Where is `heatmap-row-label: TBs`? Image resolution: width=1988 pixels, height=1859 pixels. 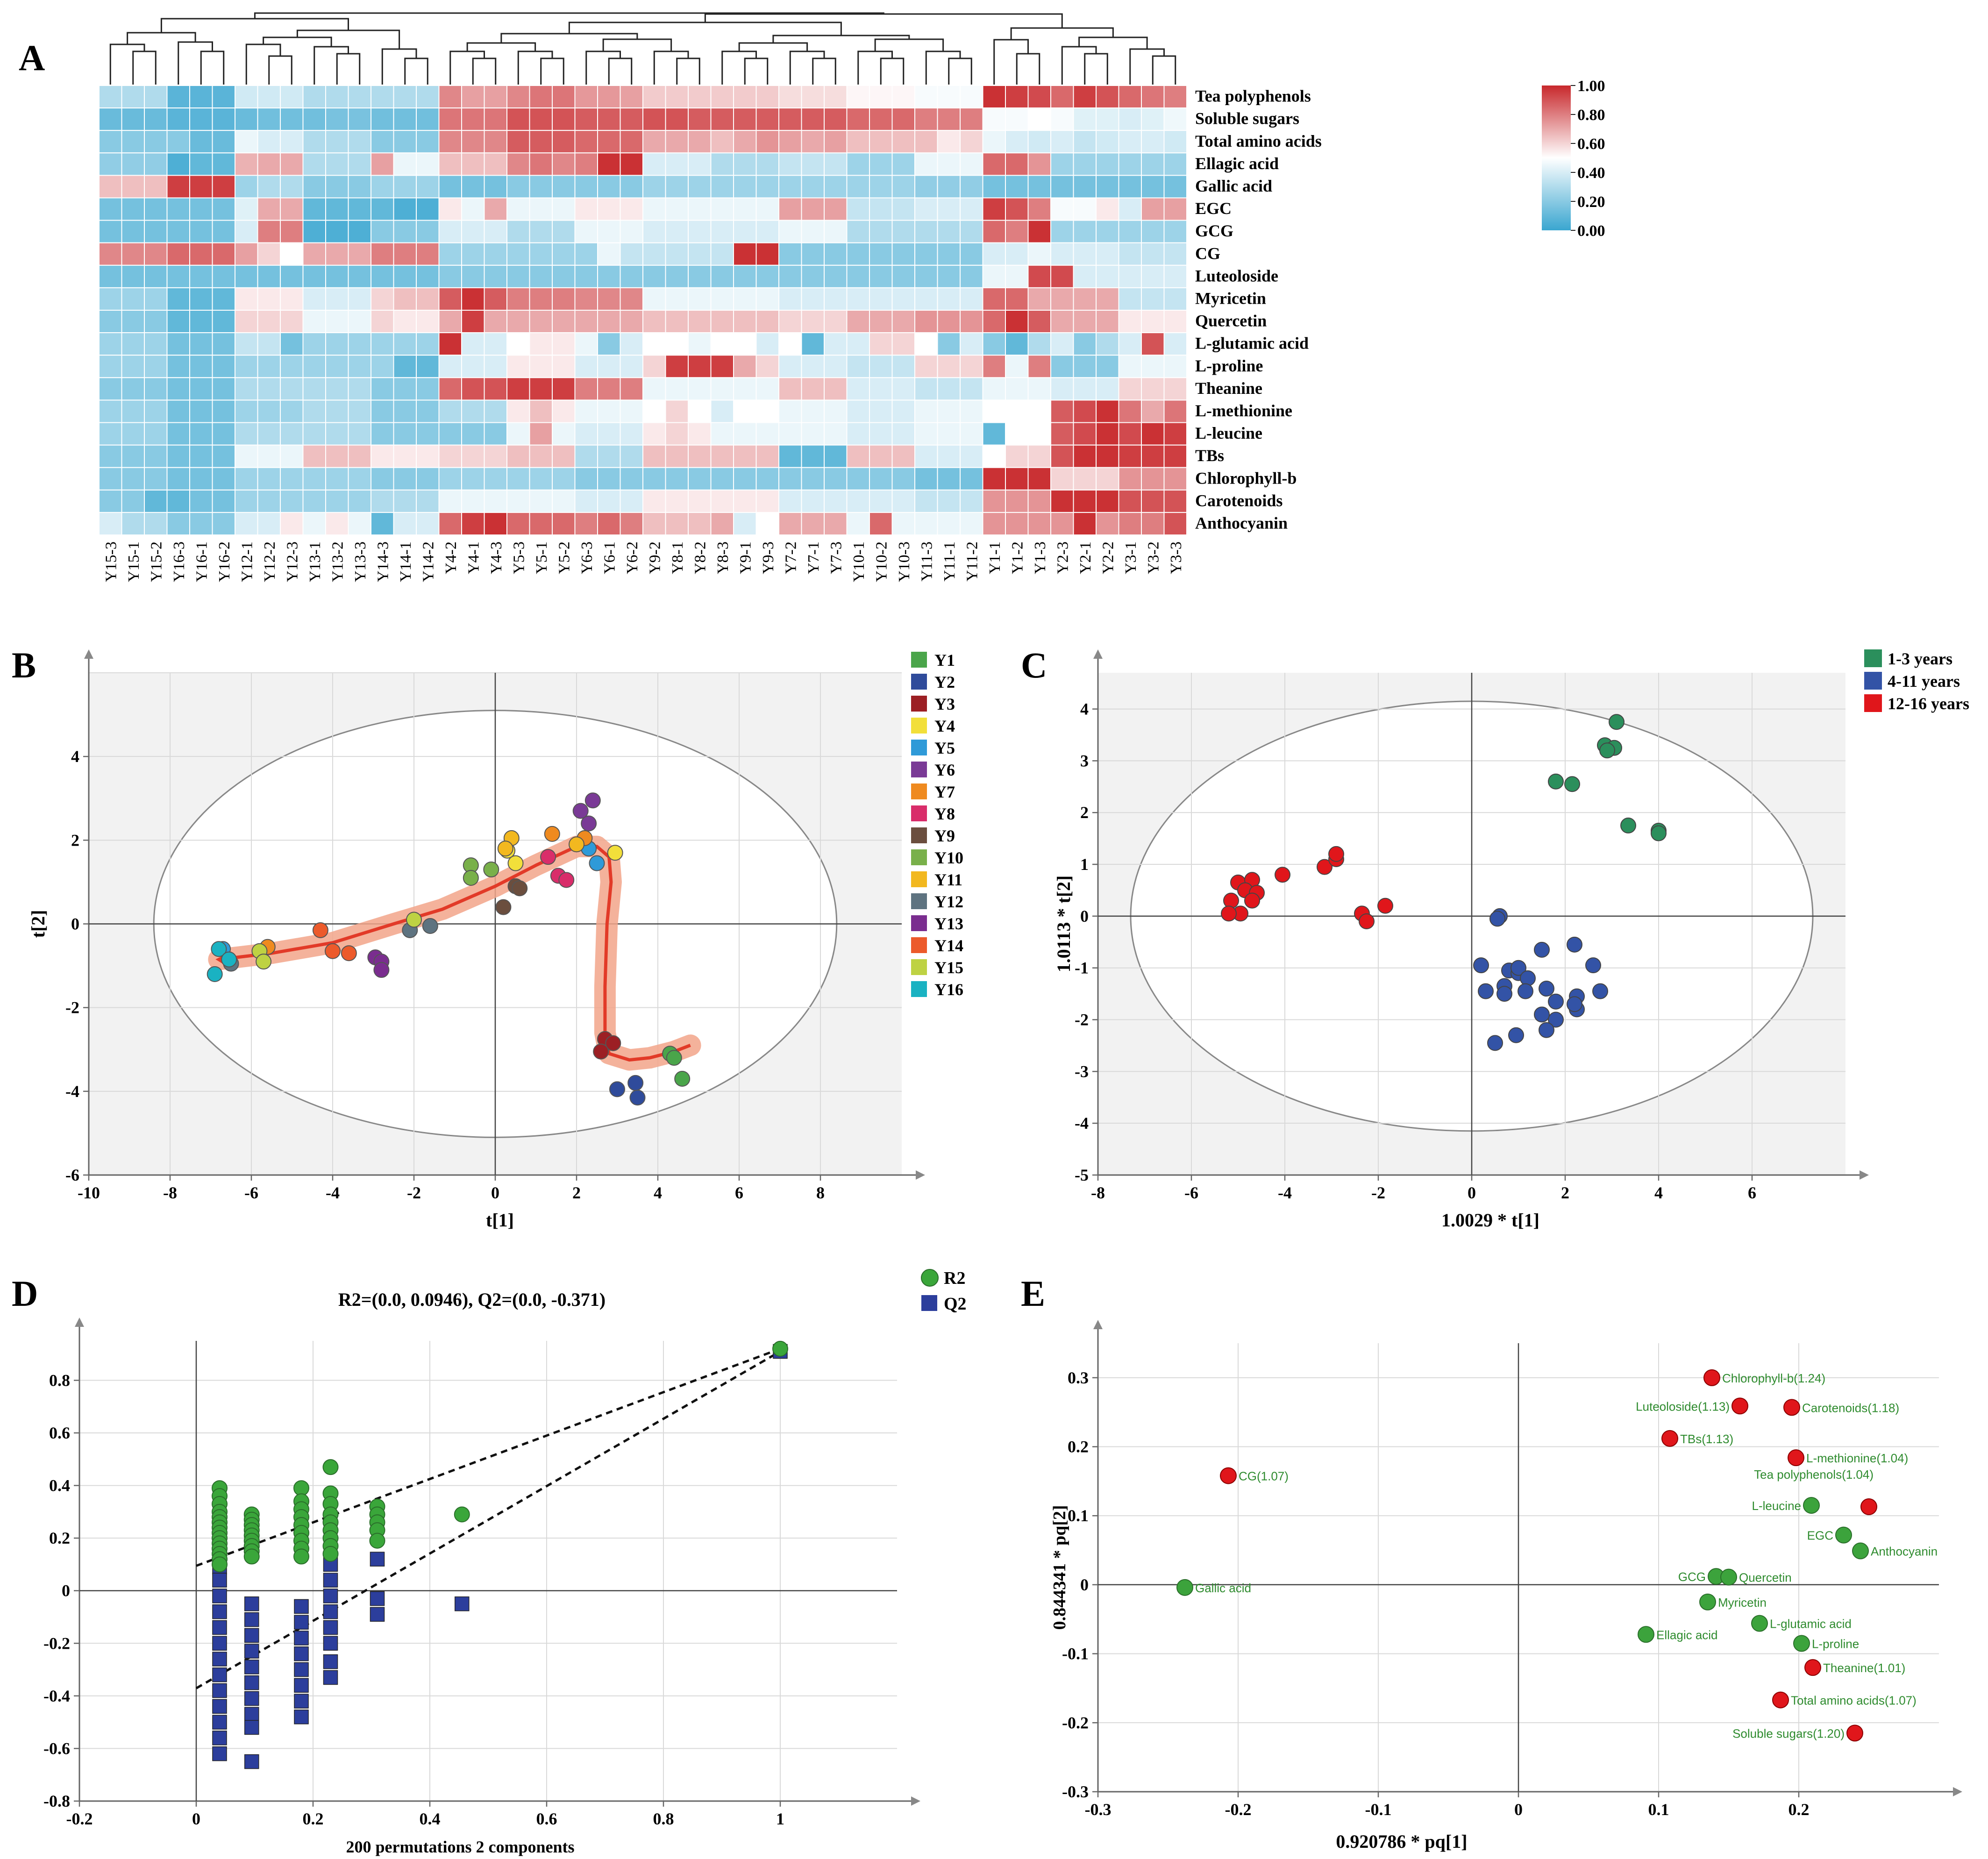 heatmap-row-label: TBs is located at coordinates (1209, 455).